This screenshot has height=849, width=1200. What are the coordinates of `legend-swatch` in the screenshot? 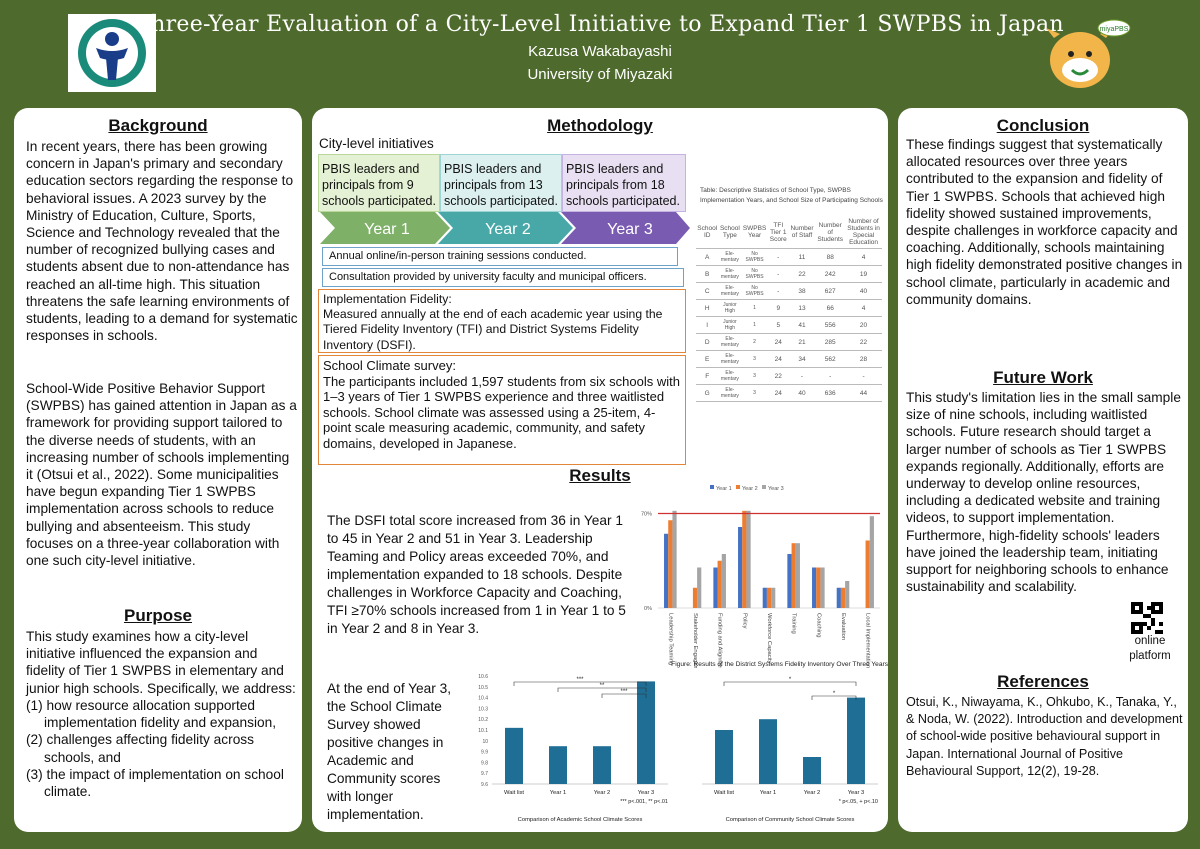 It's located at (712, 487).